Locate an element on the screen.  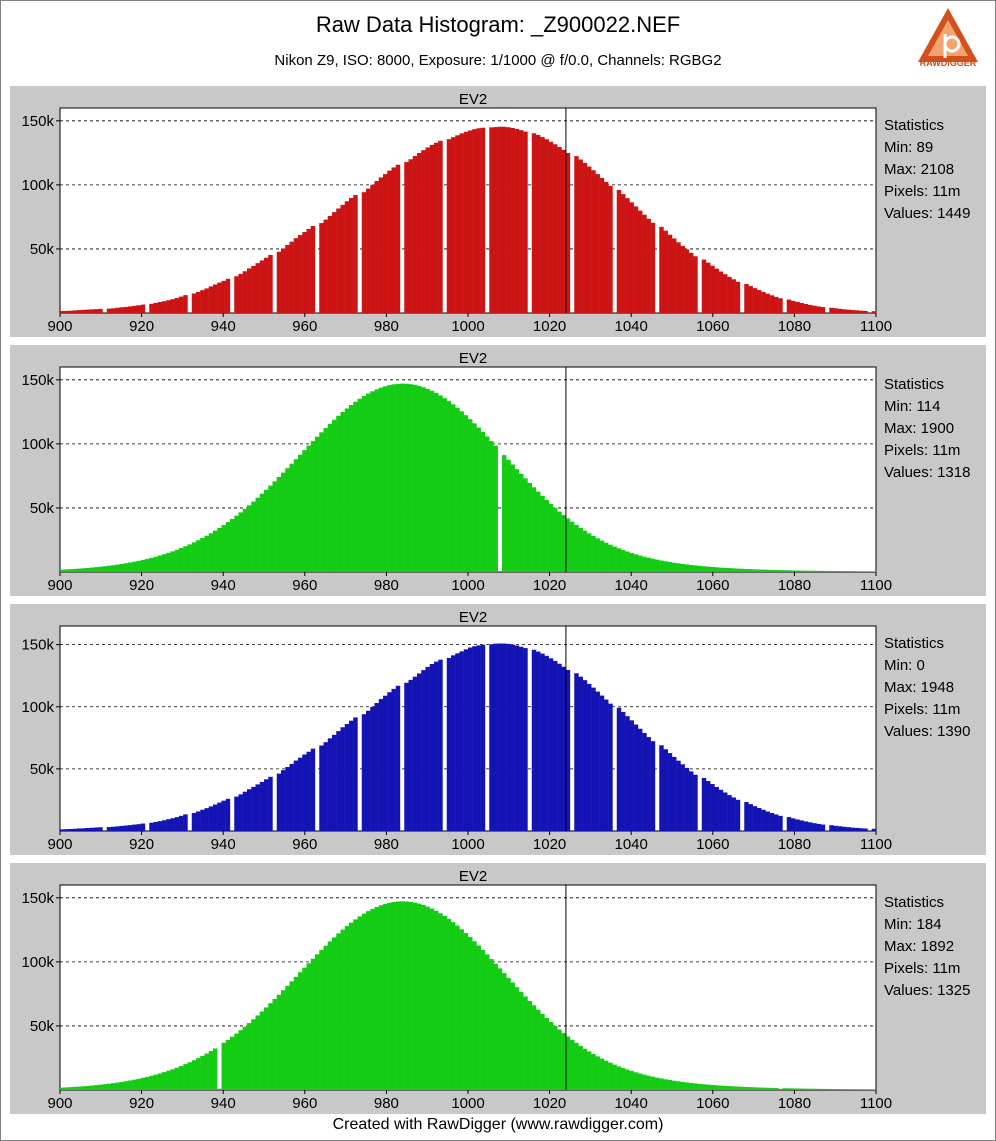
y-tick-label: 100k is located at coordinates (37, 962).